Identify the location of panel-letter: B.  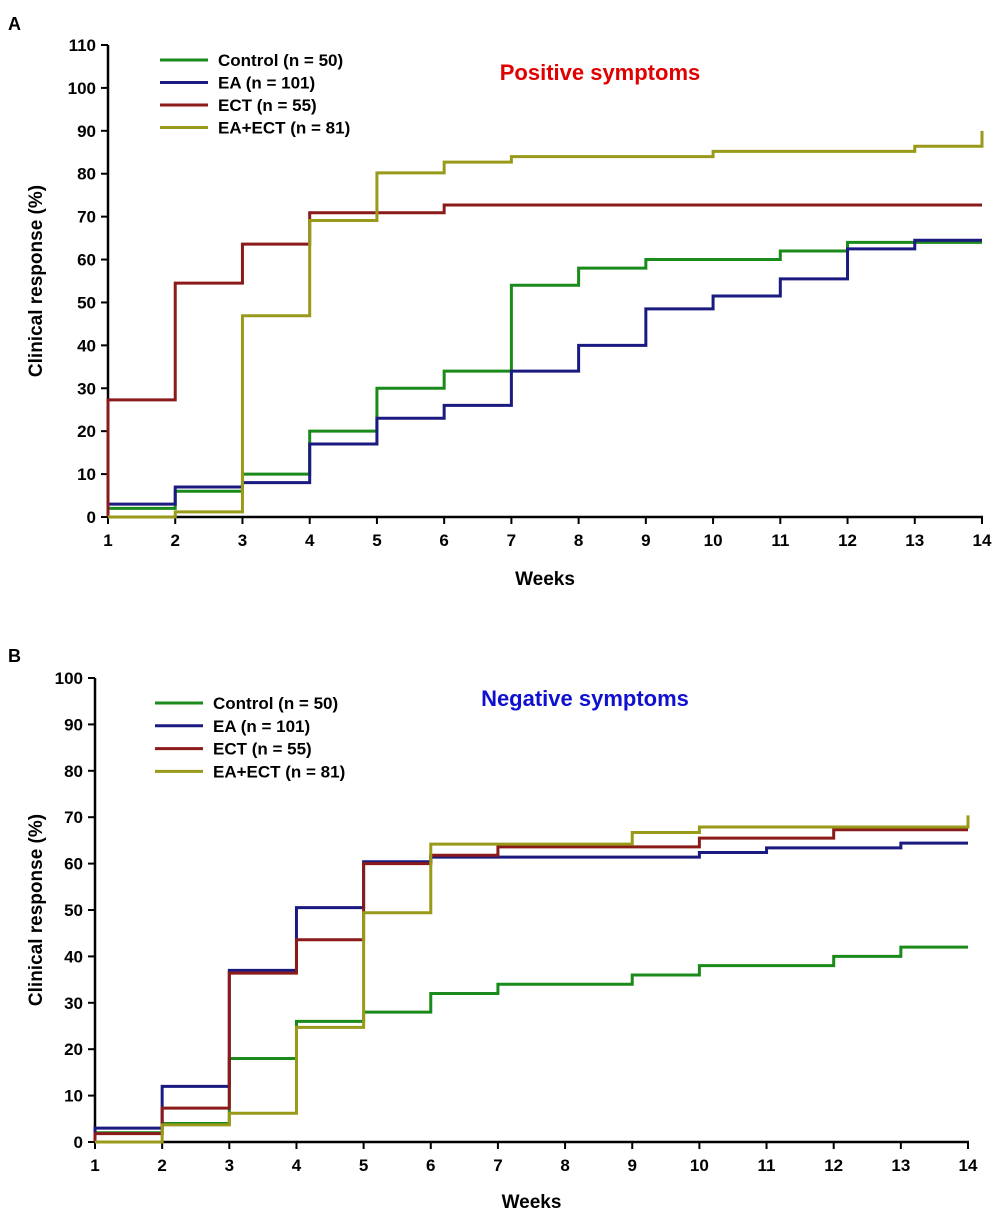
(14, 656).